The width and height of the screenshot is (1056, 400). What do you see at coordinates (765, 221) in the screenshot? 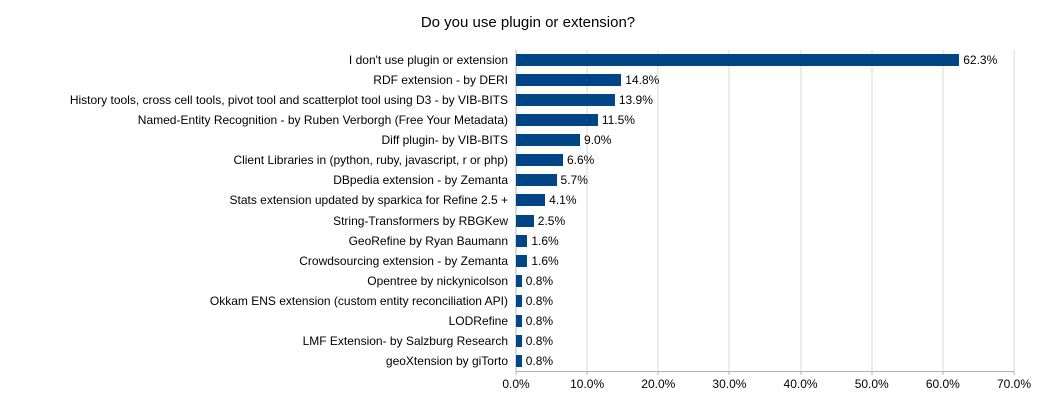
I see `bar-track: 2.5%` at bounding box center [765, 221].